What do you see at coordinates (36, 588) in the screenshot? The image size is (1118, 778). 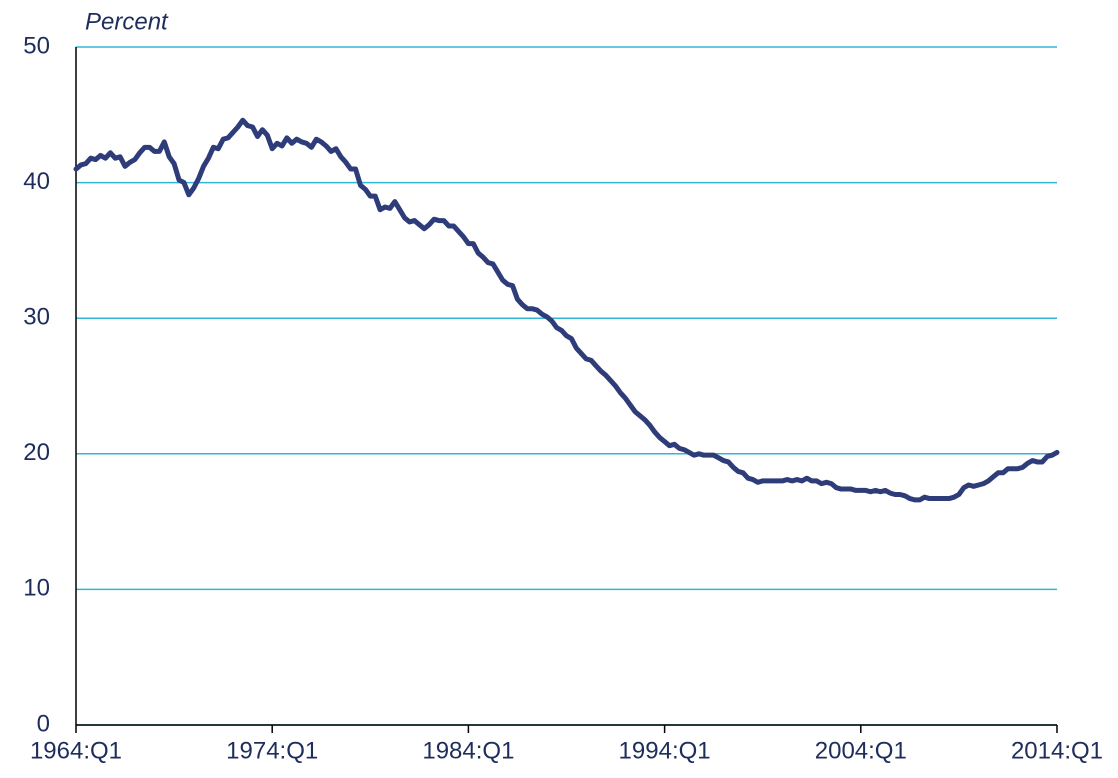 I see `y-tick-label: 10` at bounding box center [36, 588].